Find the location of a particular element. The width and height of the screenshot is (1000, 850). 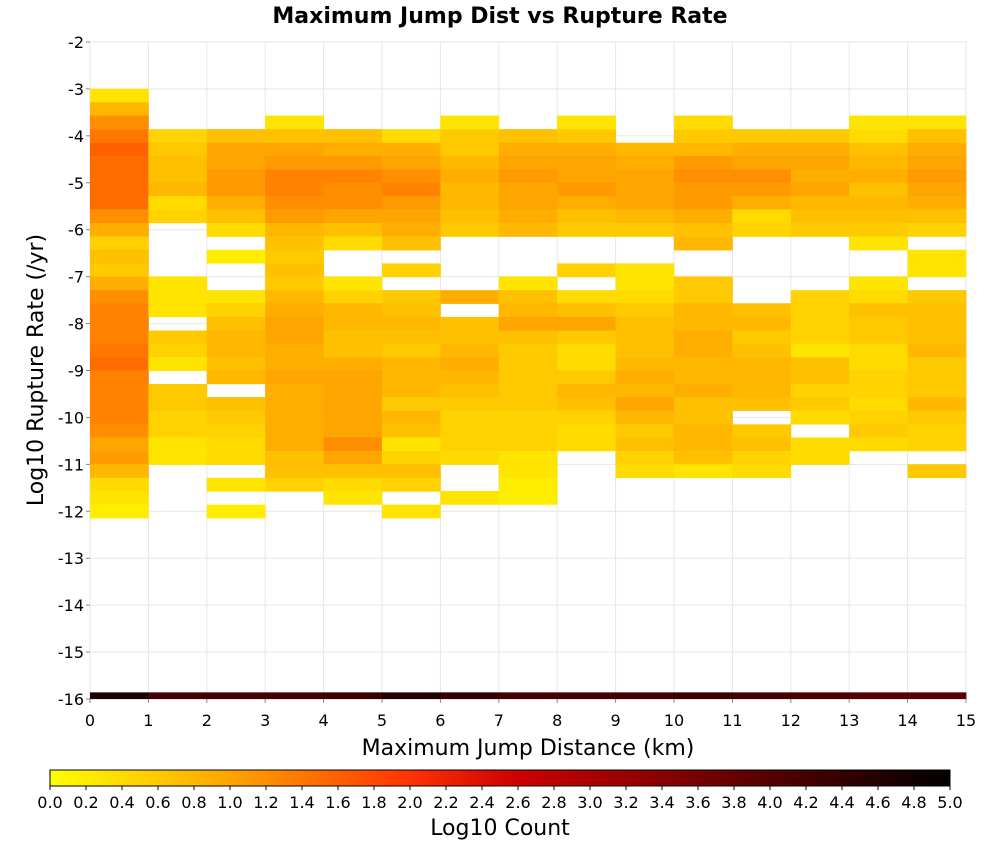

y-tick-label: -12 is located at coordinates (71, 511).